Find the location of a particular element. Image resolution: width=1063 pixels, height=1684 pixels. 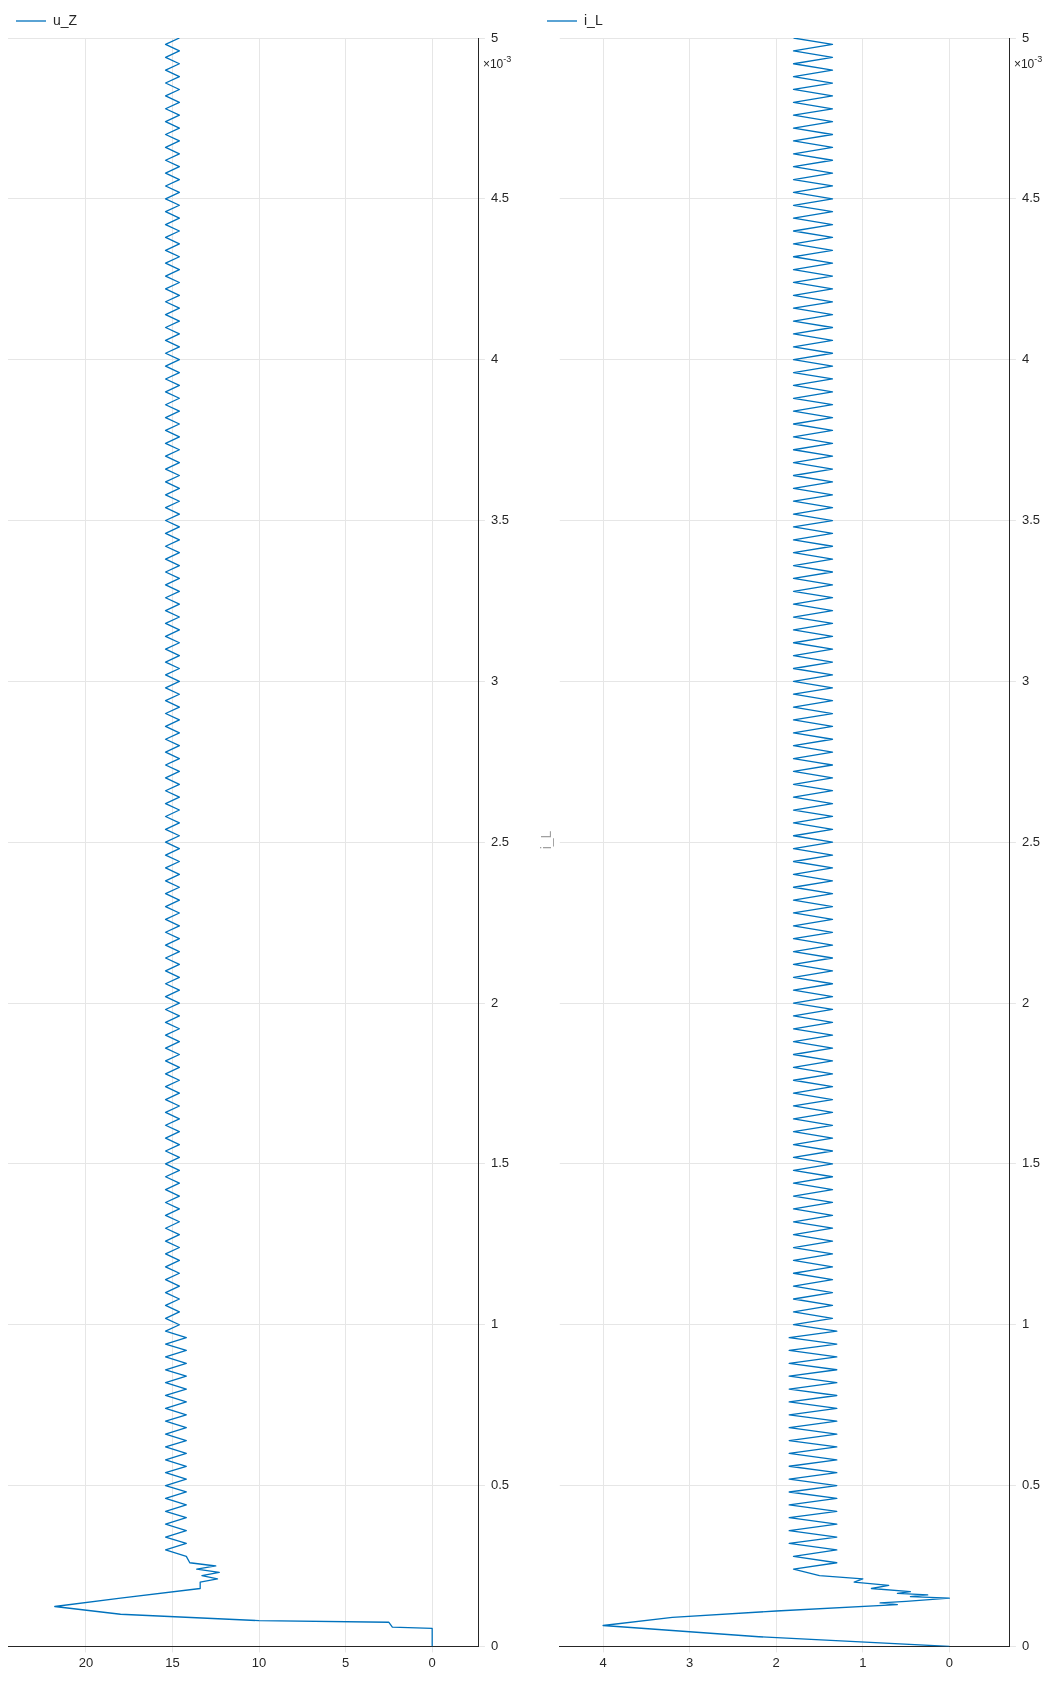

x-tick-label: 10 is located at coordinates (259, 1662).